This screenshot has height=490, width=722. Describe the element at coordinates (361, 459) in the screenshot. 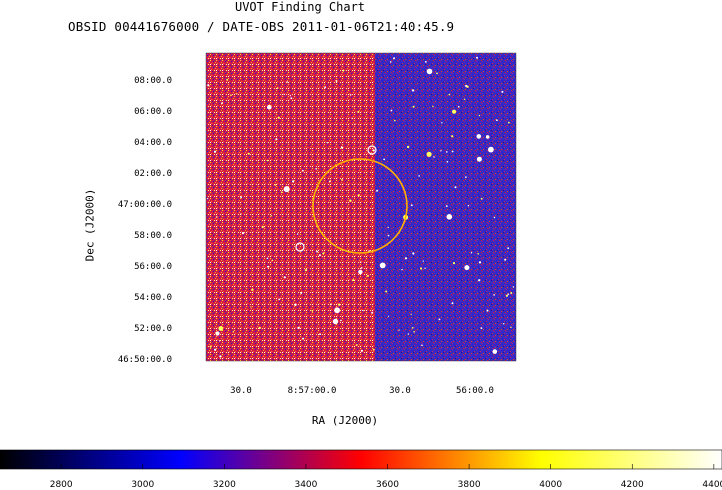

I see `colorbar` at that location.